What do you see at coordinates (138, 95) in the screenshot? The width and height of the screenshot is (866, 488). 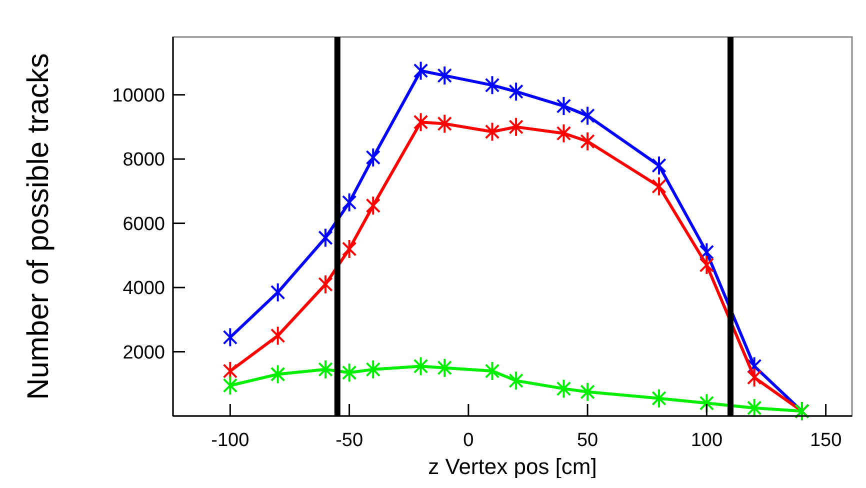 I see `y-tick-label: 10000` at bounding box center [138, 95].